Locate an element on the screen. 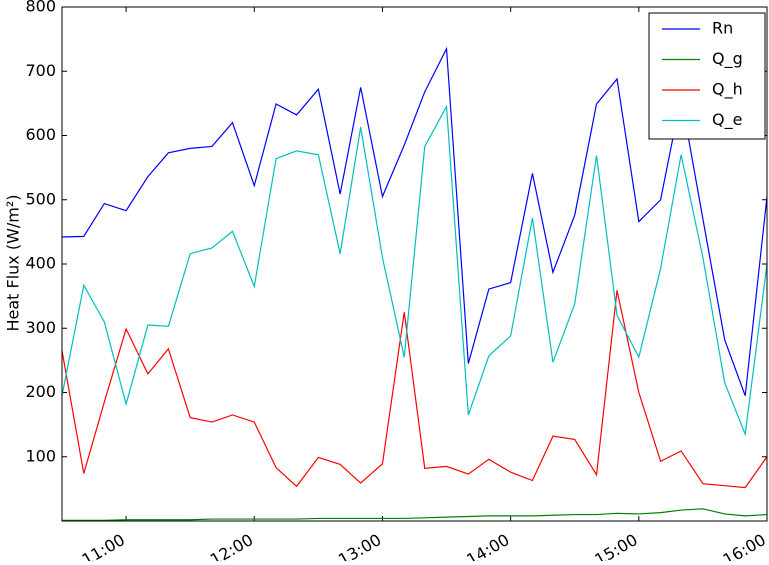 This screenshot has width=769, height=565. x-tick-label: 14:00 is located at coordinates (487, 545).